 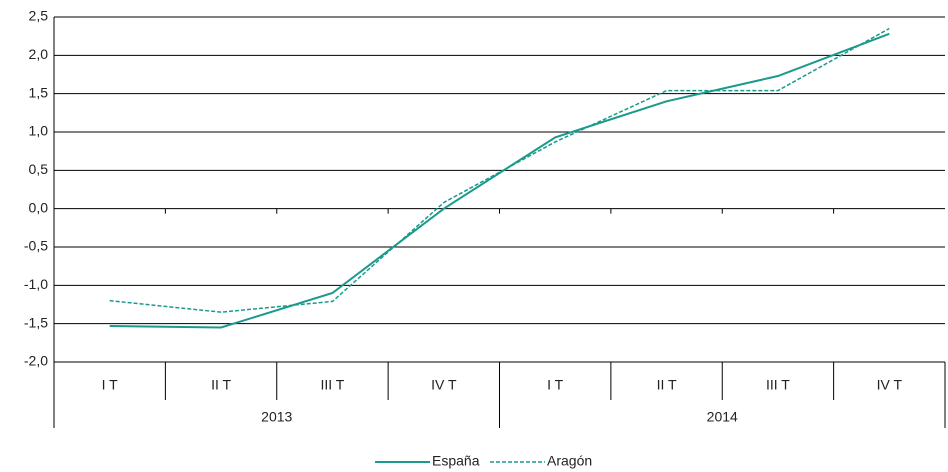 What do you see at coordinates (39, 16) in the screenshot?
I see `y-tick-label: 2,5` at bounding box center [39, 16].